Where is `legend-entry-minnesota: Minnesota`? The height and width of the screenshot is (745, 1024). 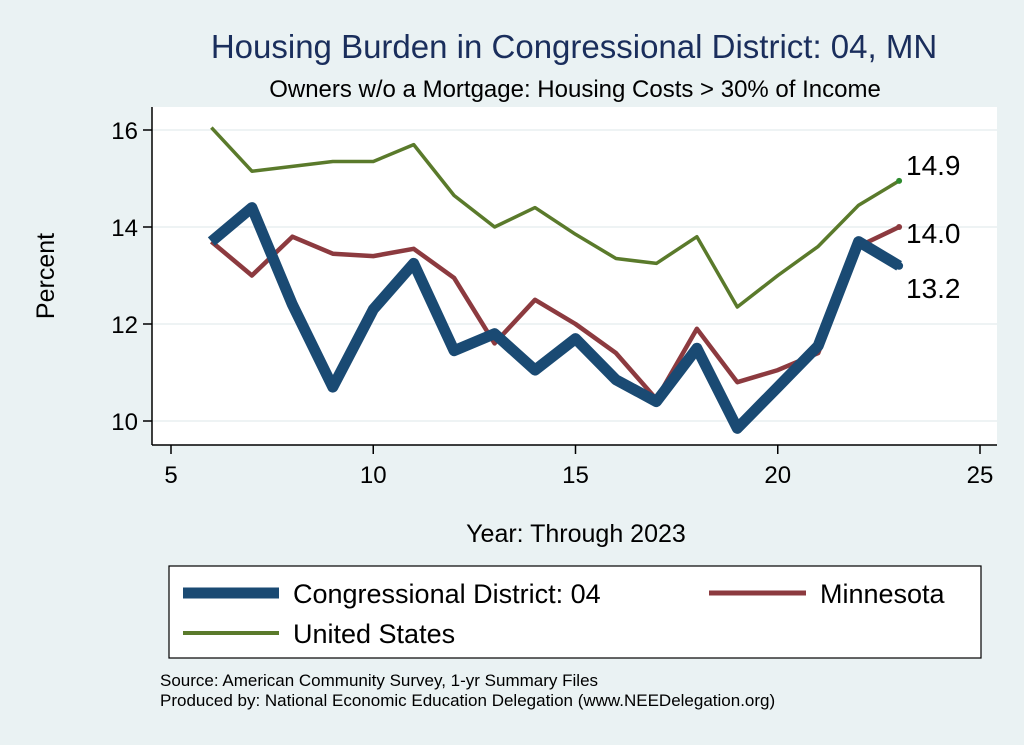
legend-entry-minnesota: Minnesota is located at coordinates (827, 594).